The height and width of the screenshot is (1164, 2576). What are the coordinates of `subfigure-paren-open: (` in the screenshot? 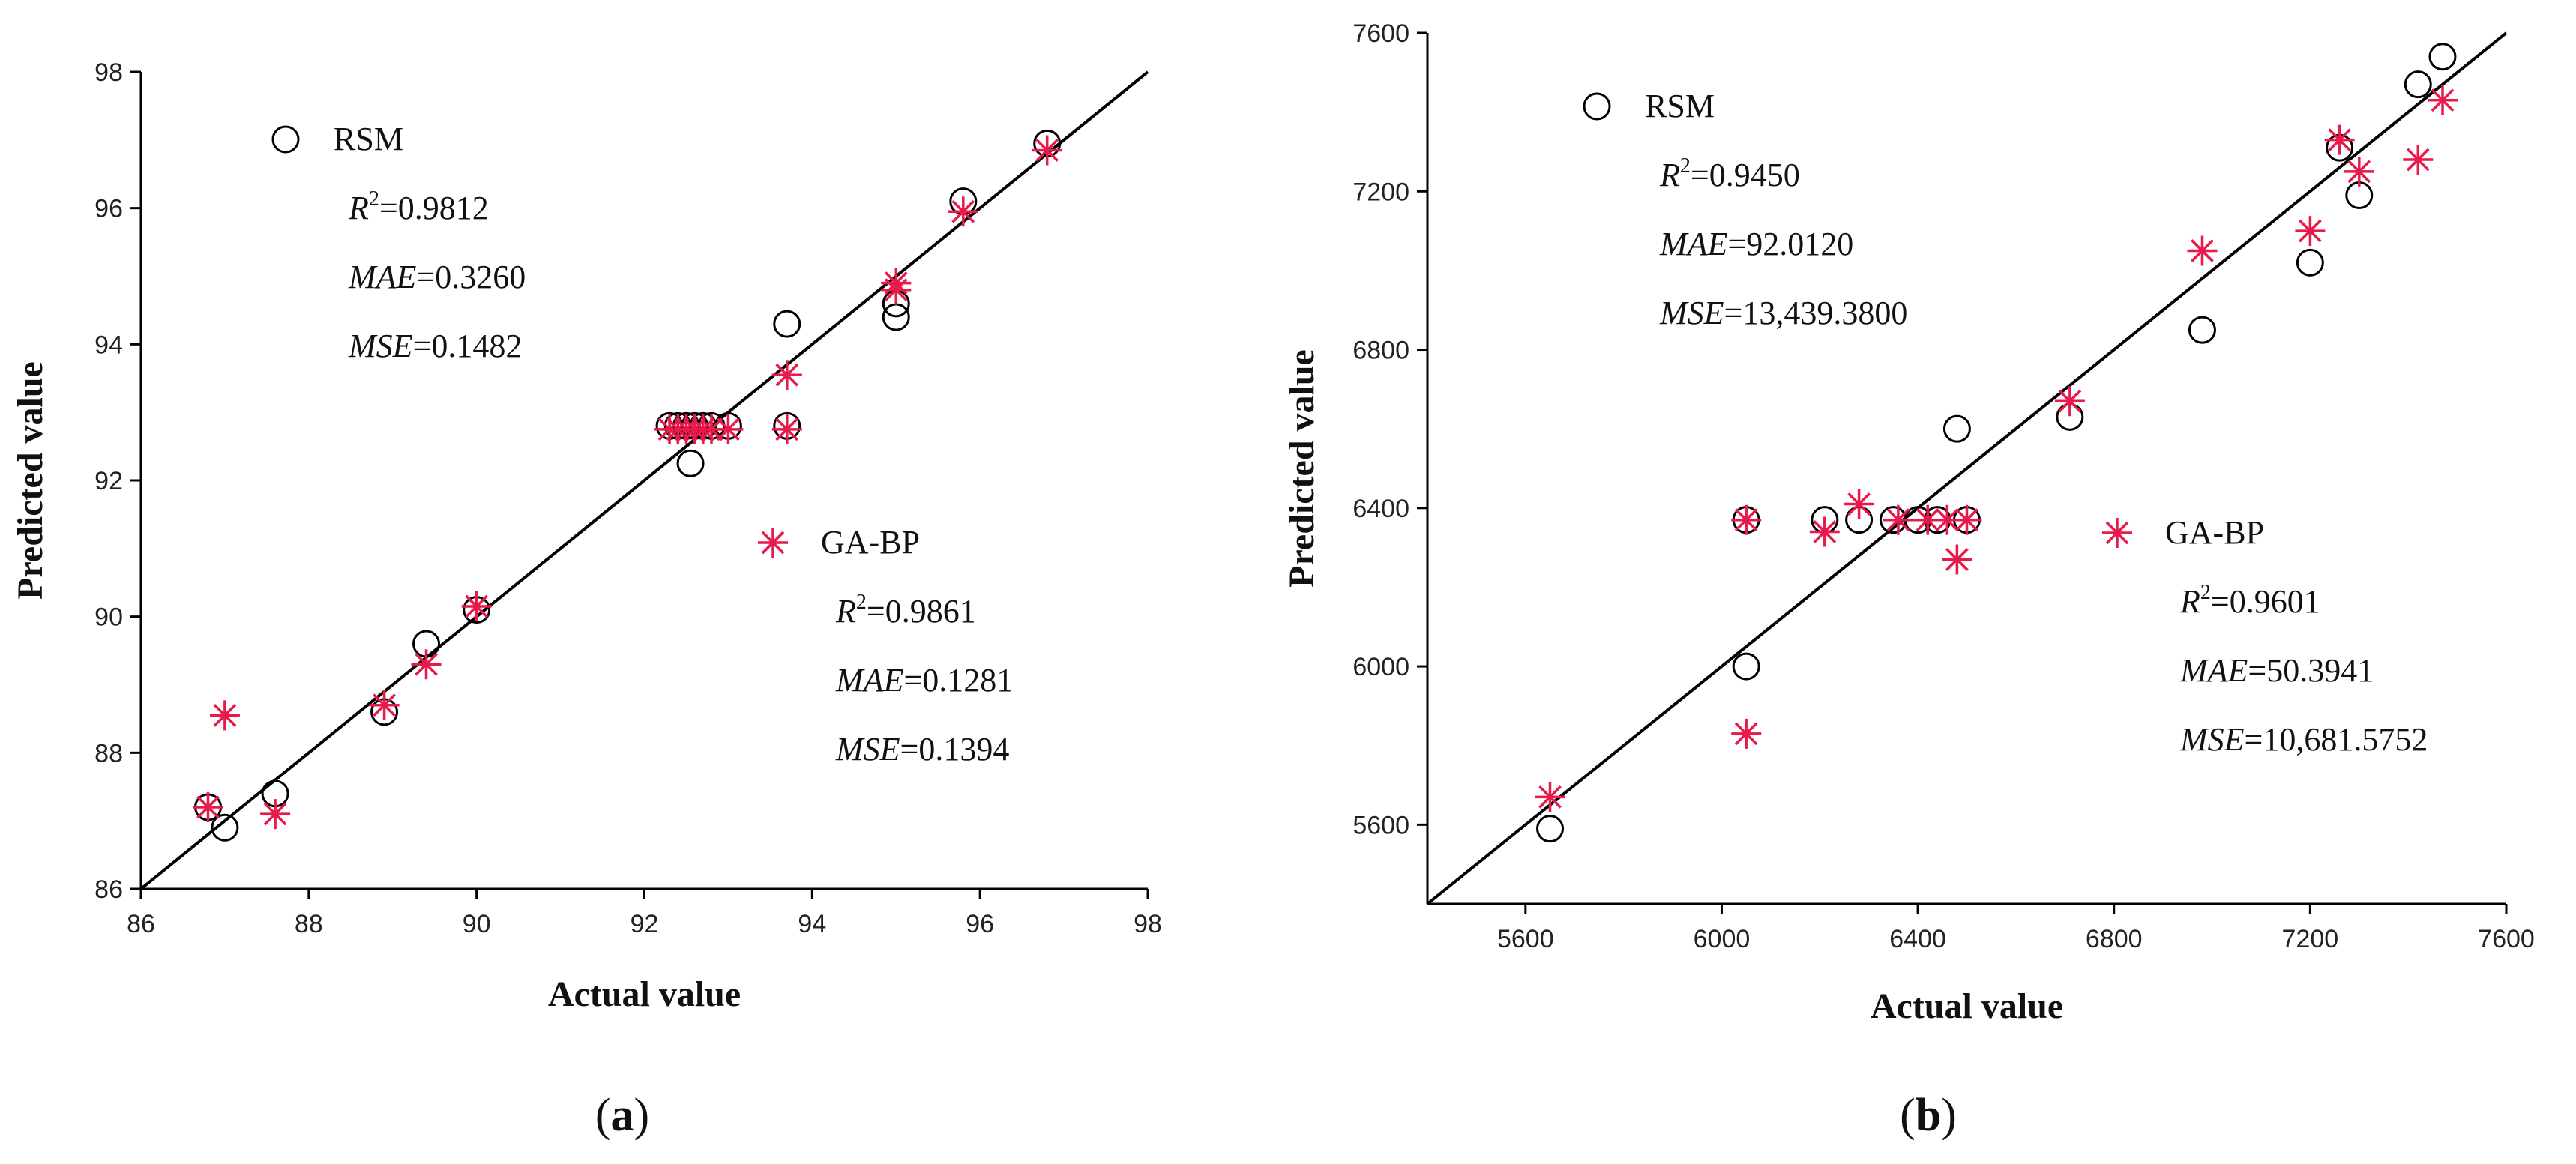 It's located at (1908, 1115).